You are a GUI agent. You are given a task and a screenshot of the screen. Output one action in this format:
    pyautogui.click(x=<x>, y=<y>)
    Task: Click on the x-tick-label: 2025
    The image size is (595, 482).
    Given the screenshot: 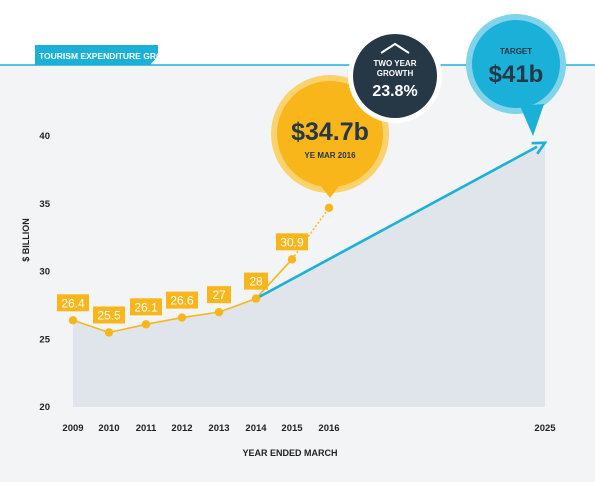 What is the action you would take?
    pyautogui.click(x=545, y=428)
    